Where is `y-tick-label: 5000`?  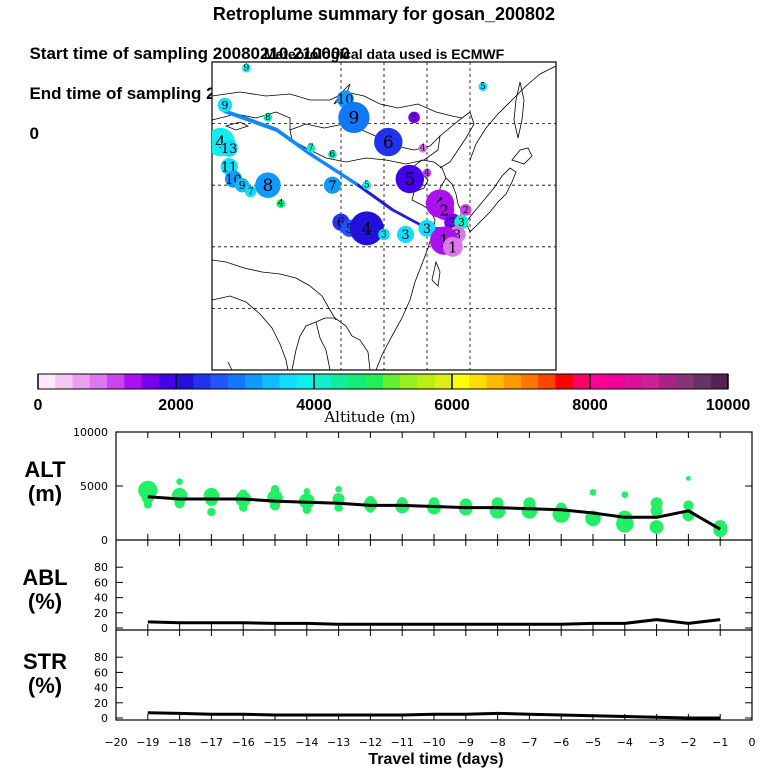
y-tick-label: 5000 is located at coordinates (94, 486).